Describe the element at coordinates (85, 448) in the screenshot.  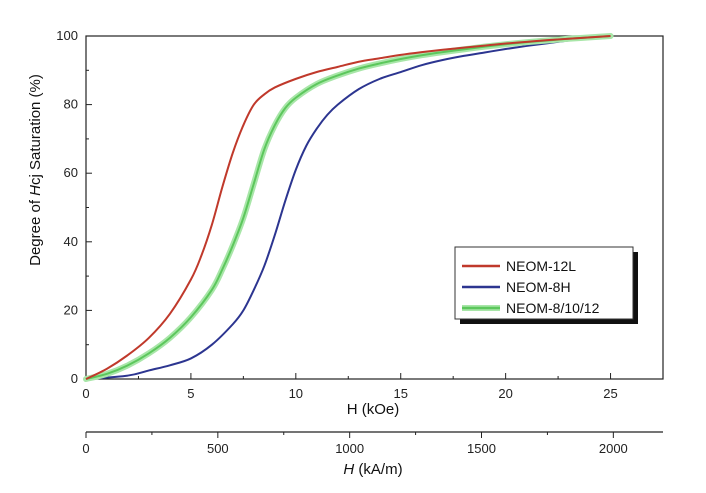
I see `x2-tick-label: 0` at that location.